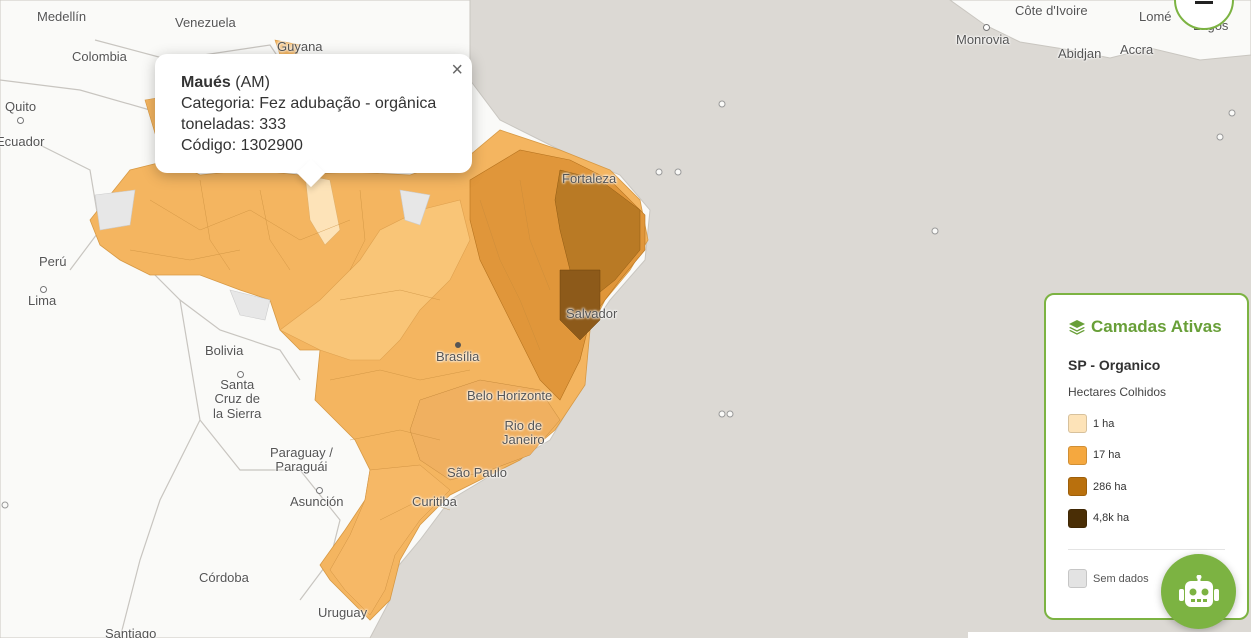 The image size is (1251, 638). I want to click on legend-nodata-label: Sem dados, so click(1121, 578).